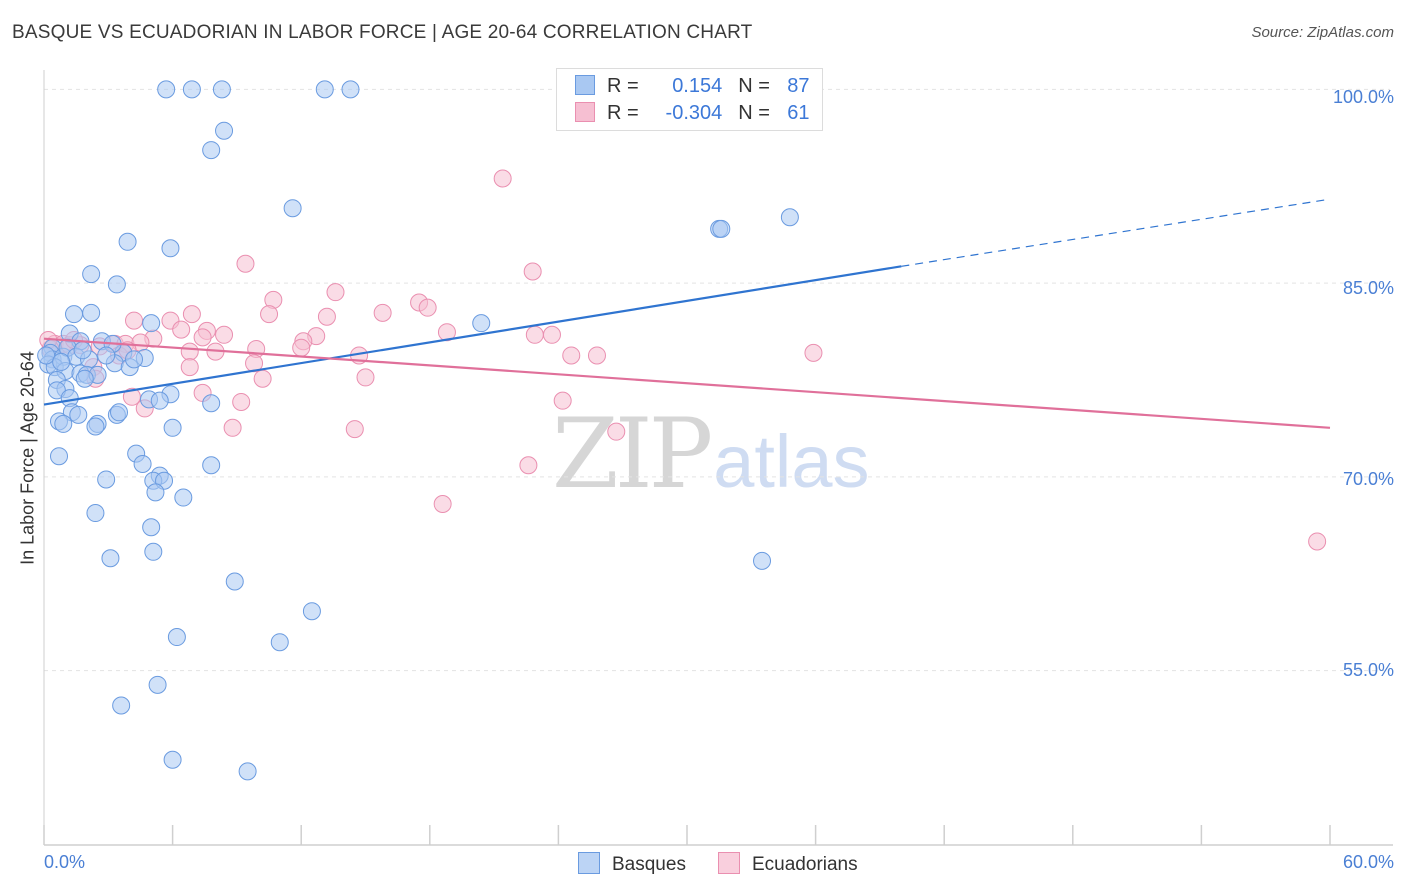 The height and width of the screenshot is (892, 1406). Describe the element at coordinates (805, 864) in the screenshot. I see `bottom-legend-label: Ecuadorians` at that location.